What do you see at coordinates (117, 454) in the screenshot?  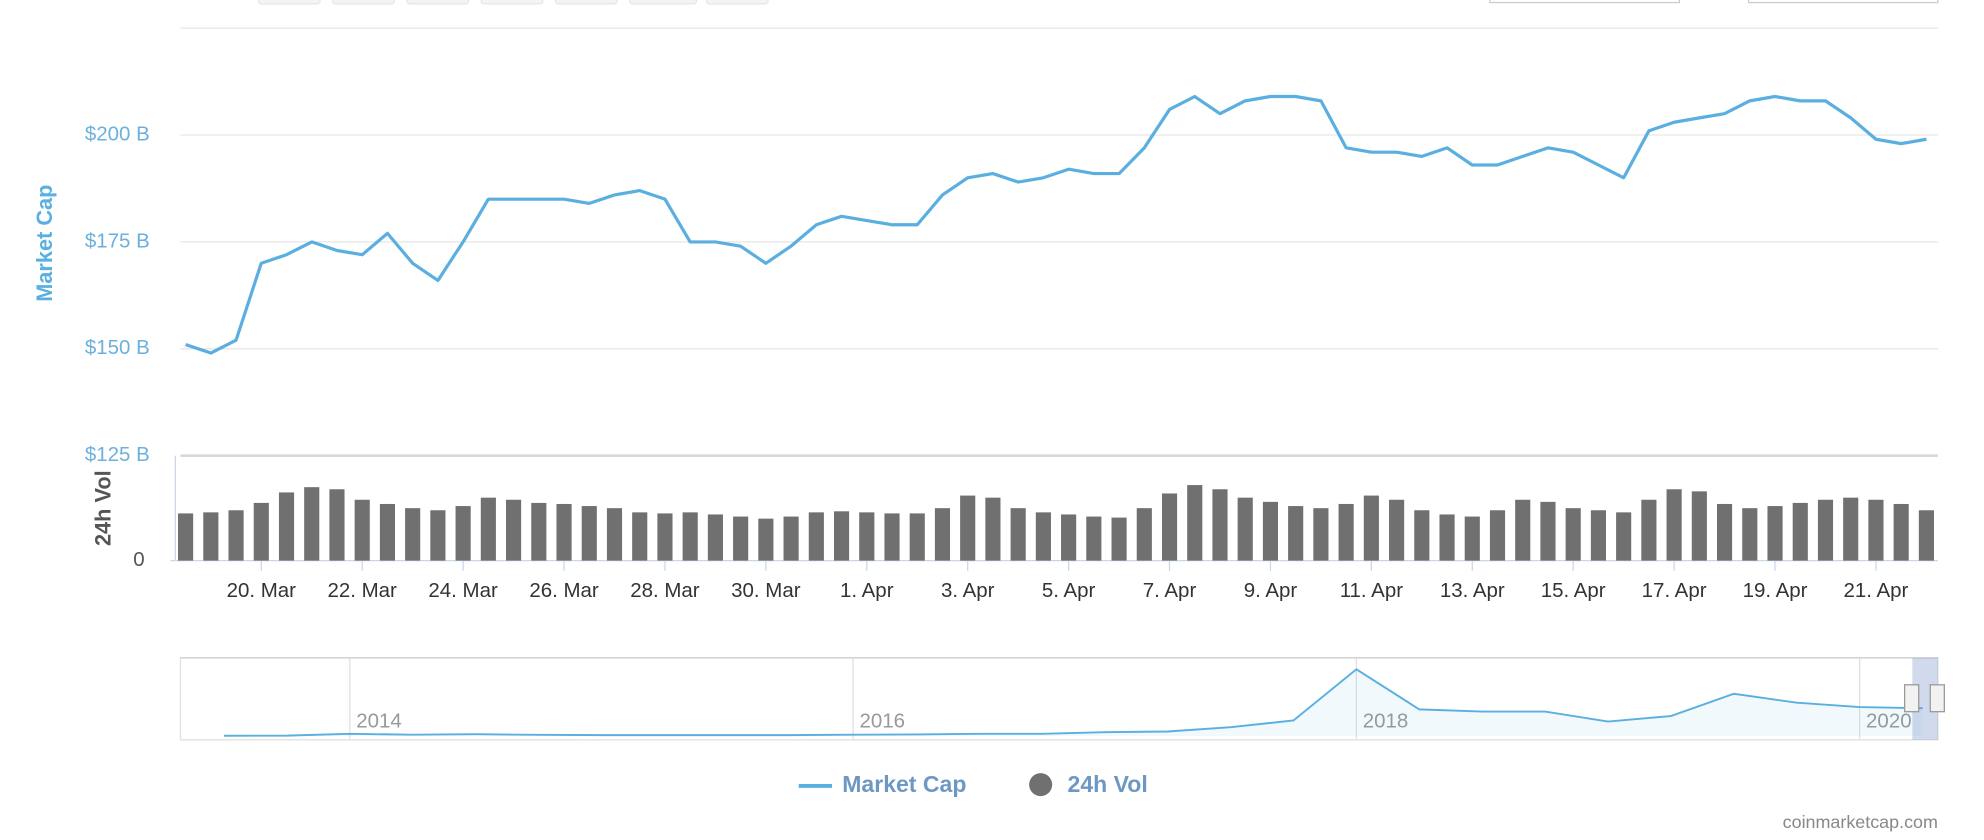 I see `y-tick-label: $125 B` at bounding box center [117, 454].